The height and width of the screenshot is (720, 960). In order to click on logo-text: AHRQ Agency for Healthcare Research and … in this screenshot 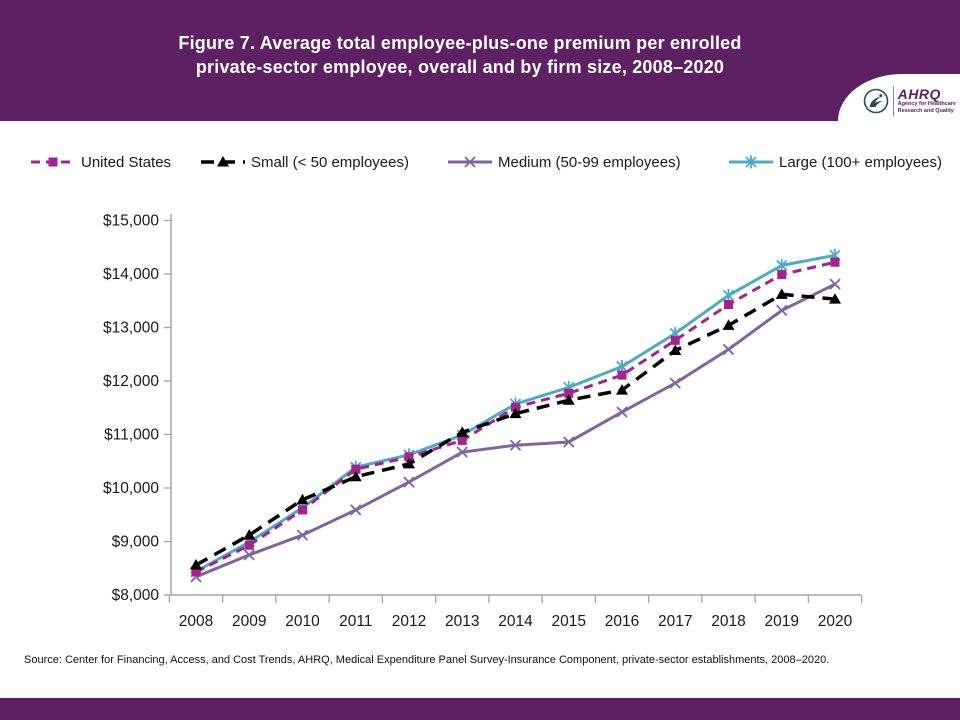, I will do `click(927, 100)`.